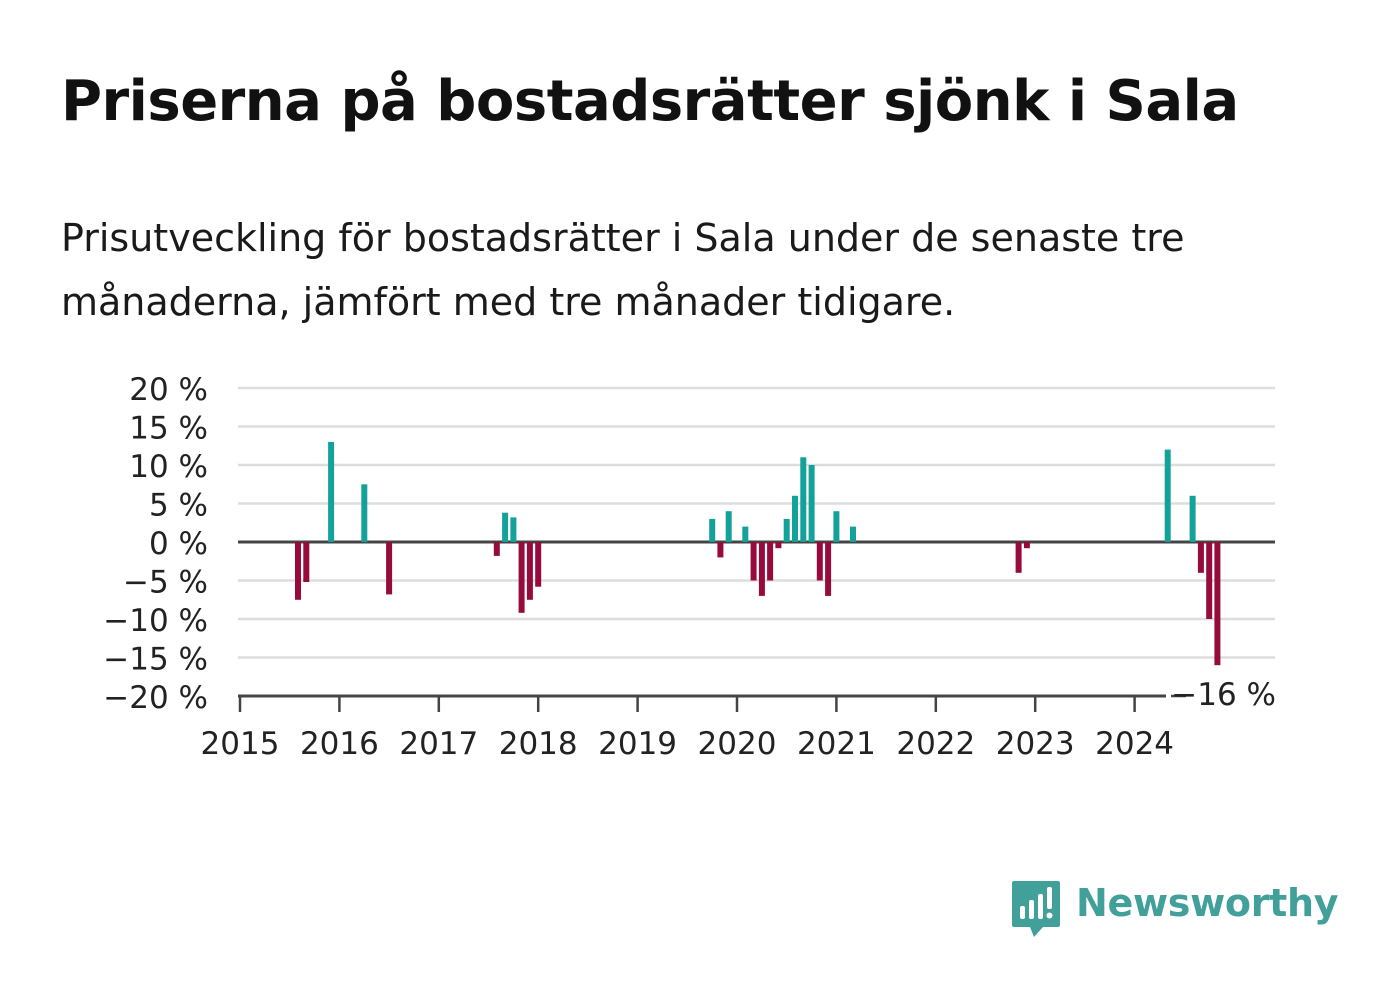  Describe the element at coordinates (1134, 744) in the screenshot. I see `x-tick-label: 2024` at that location.